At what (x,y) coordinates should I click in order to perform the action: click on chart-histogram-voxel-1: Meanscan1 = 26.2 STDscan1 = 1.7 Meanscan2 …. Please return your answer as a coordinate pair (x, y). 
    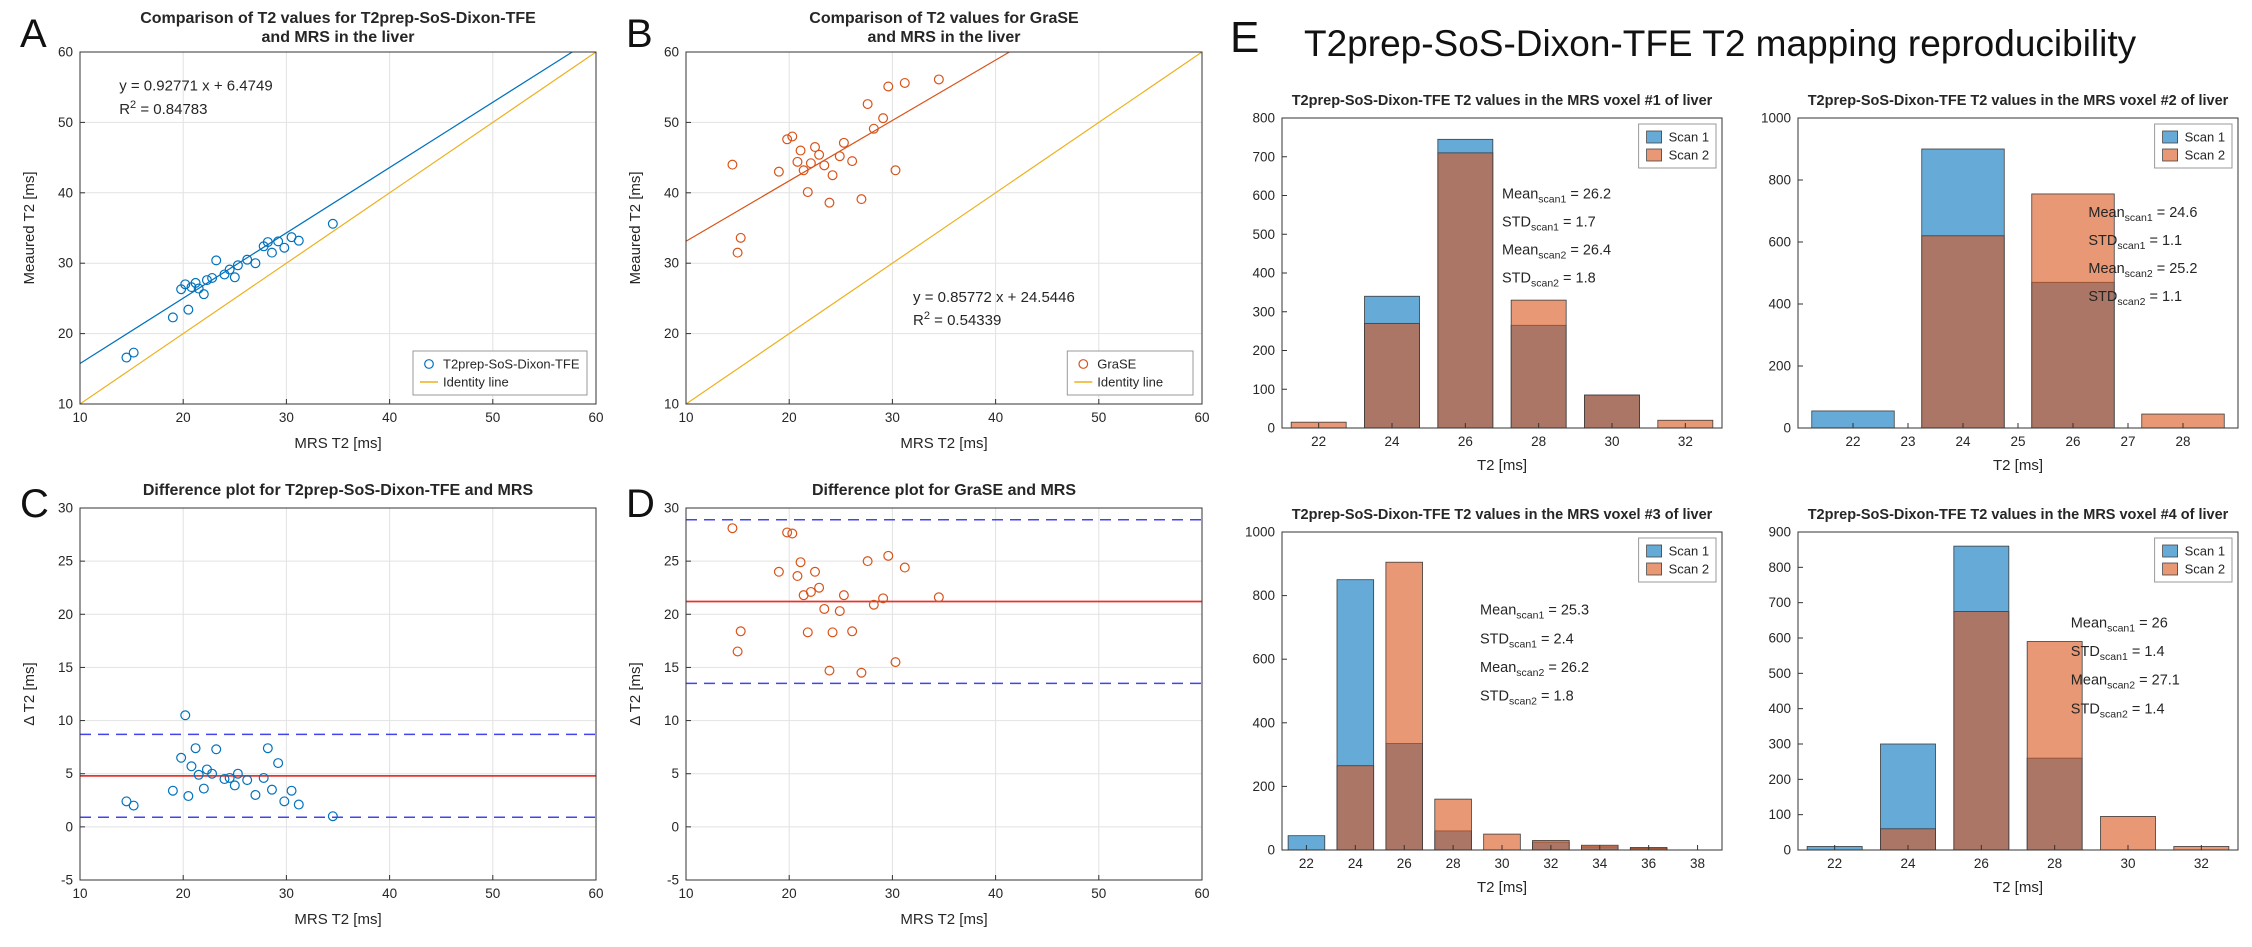
    Looking at the image, I should click on (1480, 284).